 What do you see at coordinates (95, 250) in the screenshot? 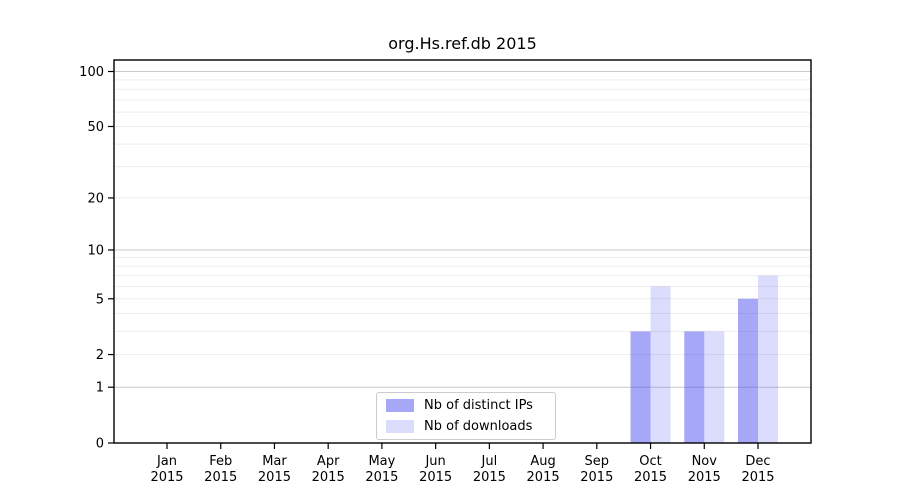
I see `svg-text: 10` at bounding box center [95, 250].